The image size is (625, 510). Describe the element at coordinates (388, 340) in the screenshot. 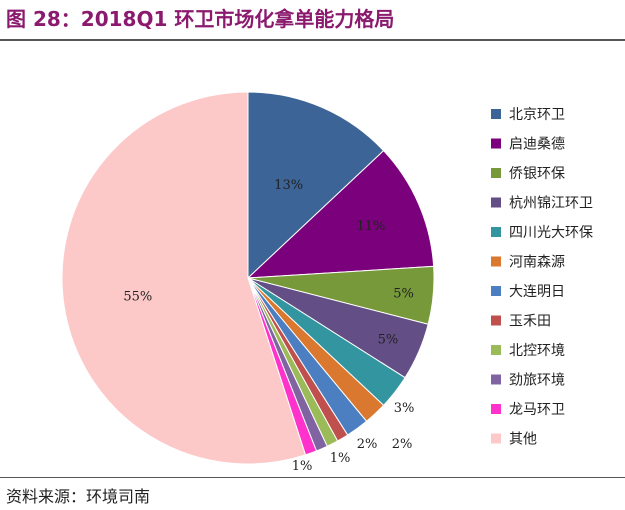

I see `slice-label-4: 5%` at that location.